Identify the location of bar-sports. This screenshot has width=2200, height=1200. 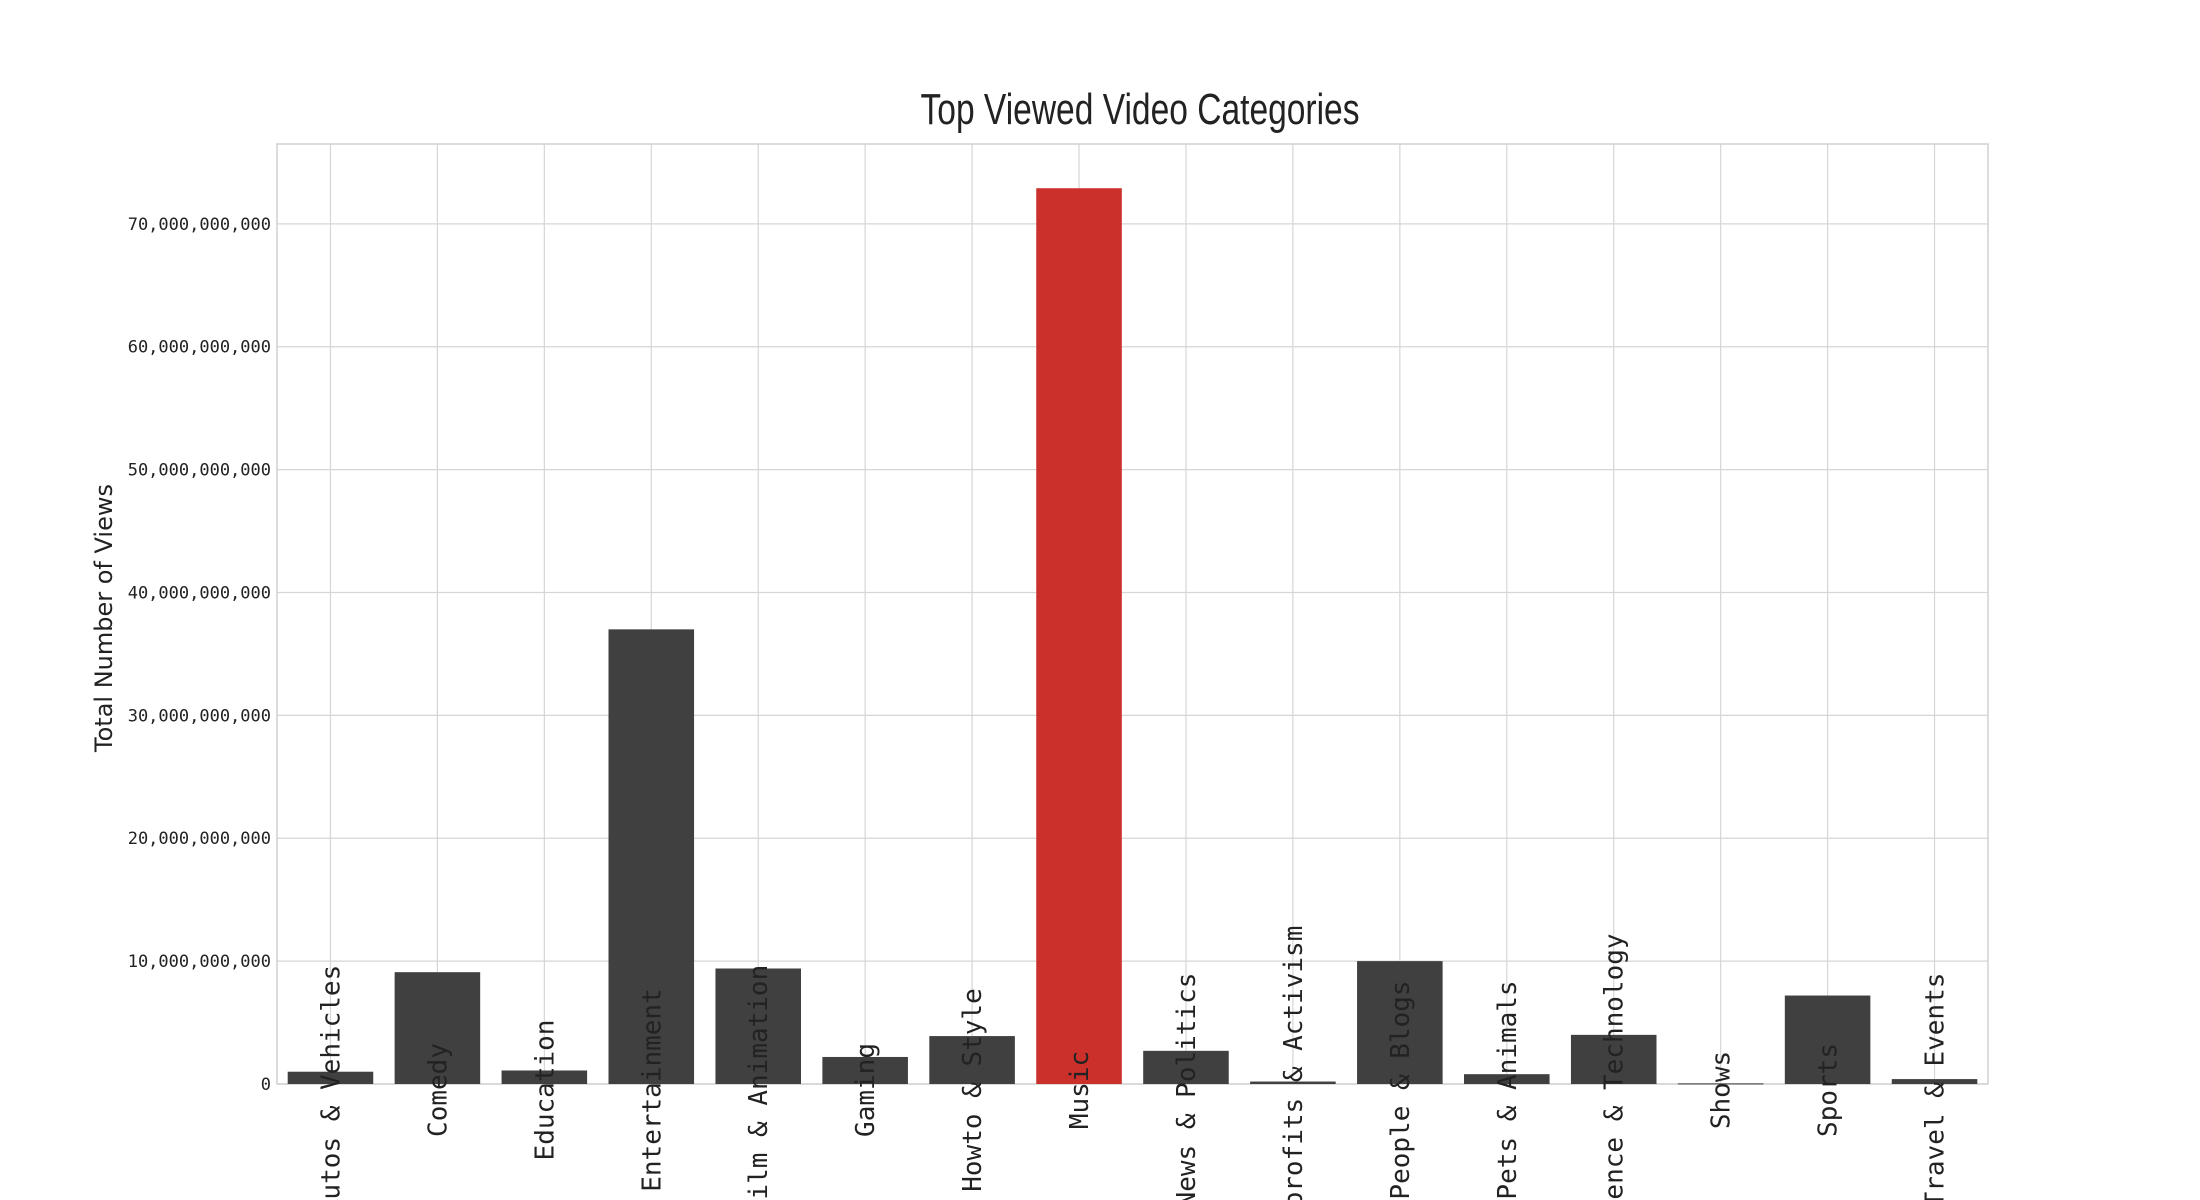
(1827, 1039).